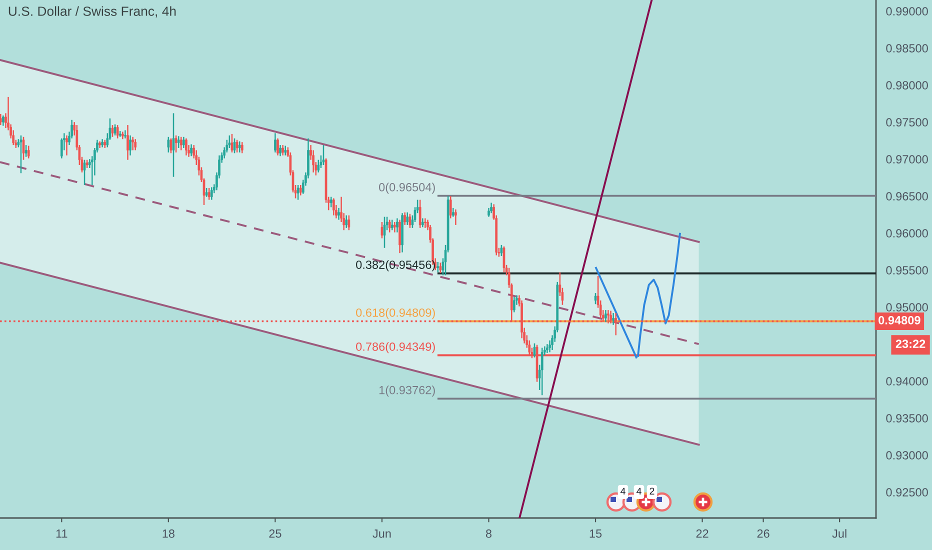 The height and width of the screenshot is (550, 932). What do you see at coordinates (763, 533) in the screenshot?
I see `x-tick-label: 26` at bounding box center [763, 533].